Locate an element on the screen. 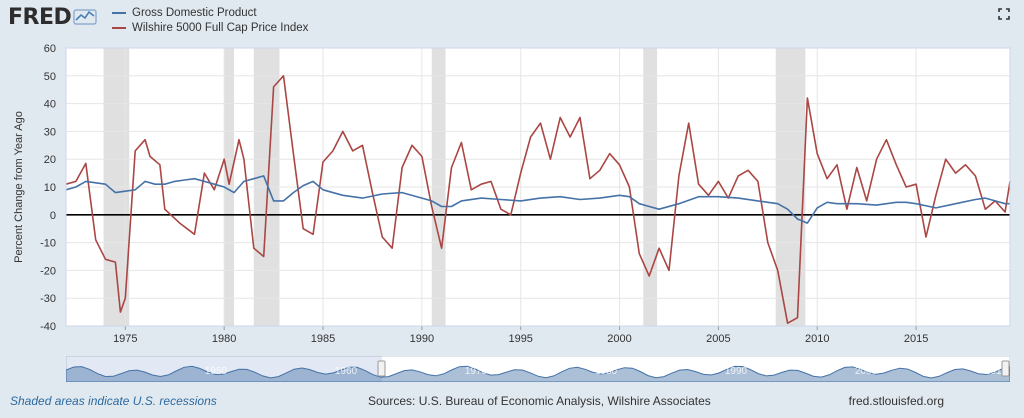 This screenshot has height=418, width=1024. navigator-year-label: 1990 is located at coordinates (736, 371).